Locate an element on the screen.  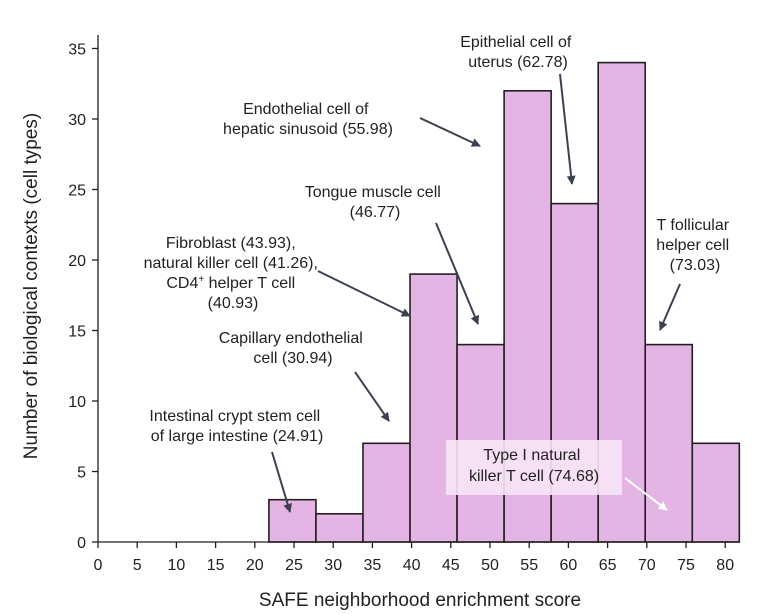
annotation-helper: helper T cell is located at coordinates (249, 283).